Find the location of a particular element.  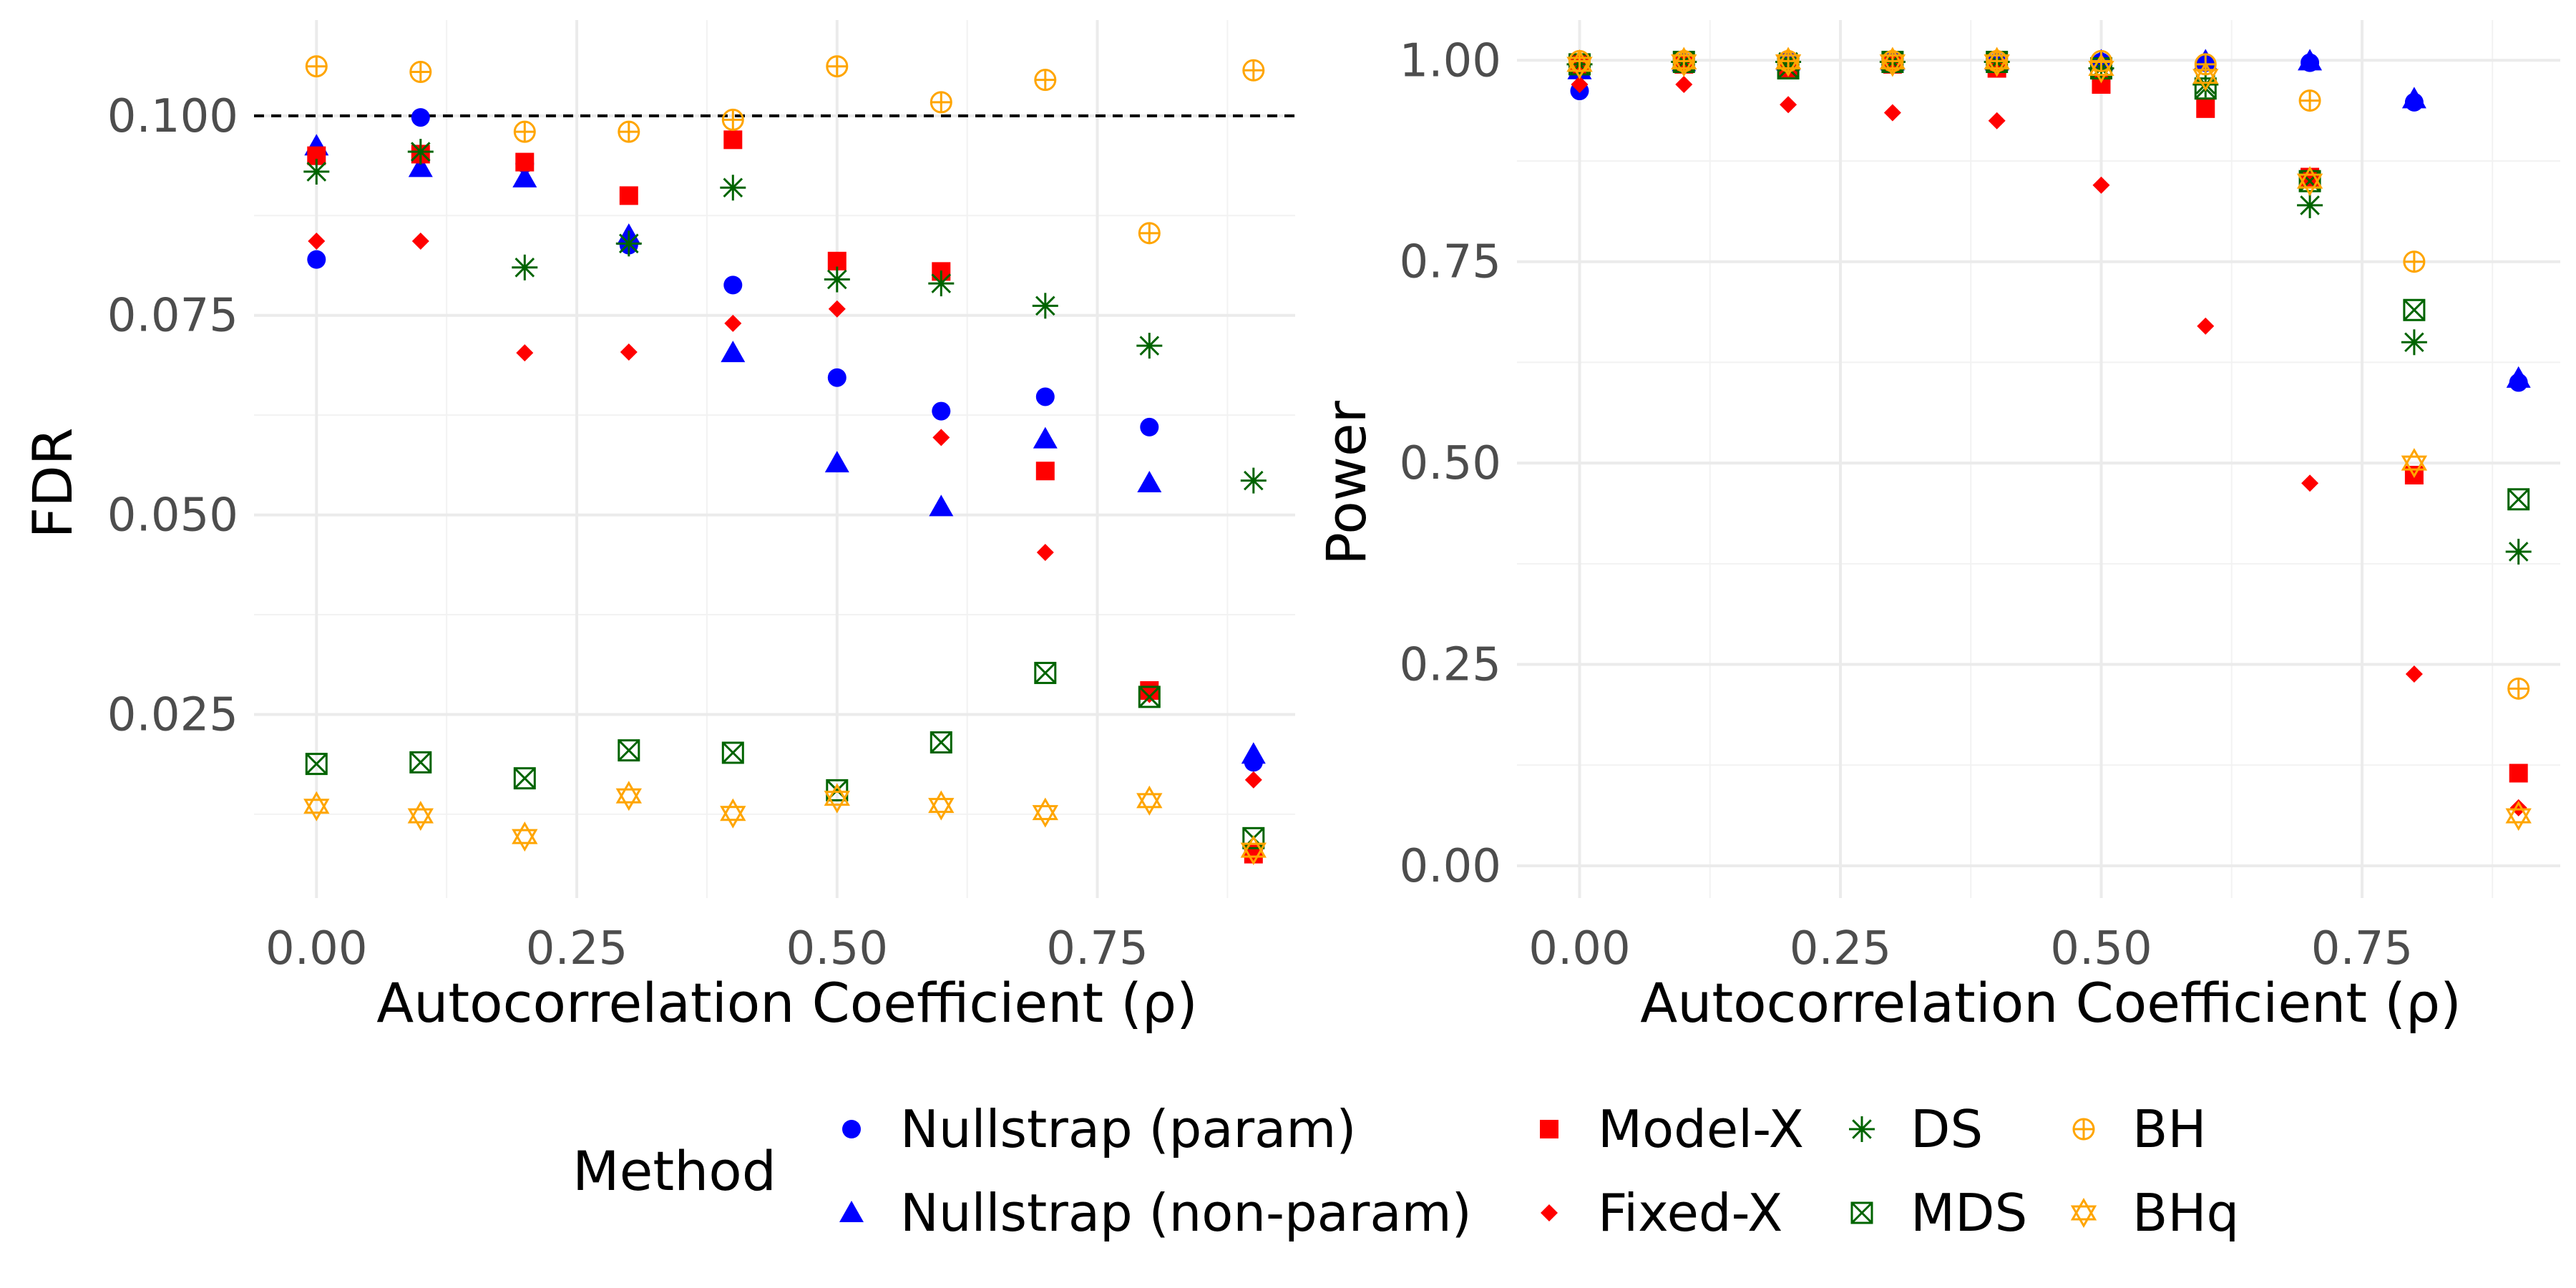

power-x-tick-label: 0.75 is located at coordinates (2362, 948).